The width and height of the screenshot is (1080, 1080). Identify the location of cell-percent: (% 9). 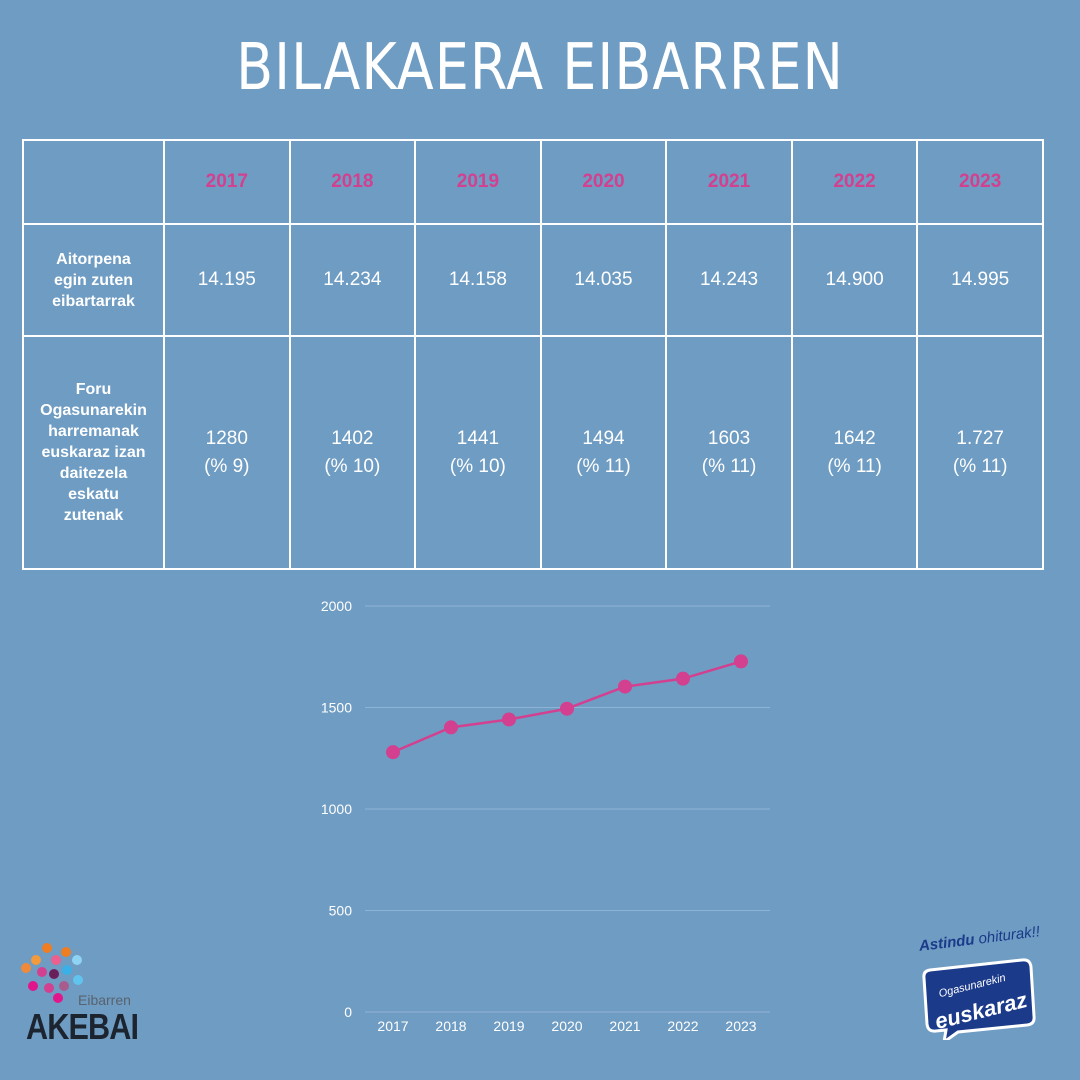
(227, 466).